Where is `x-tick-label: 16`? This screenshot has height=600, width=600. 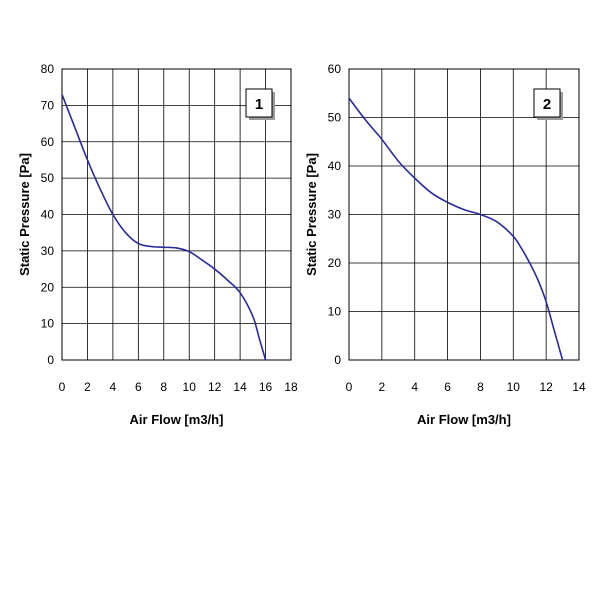 x-tick-label: 16 is located at coordinates (266, 387).